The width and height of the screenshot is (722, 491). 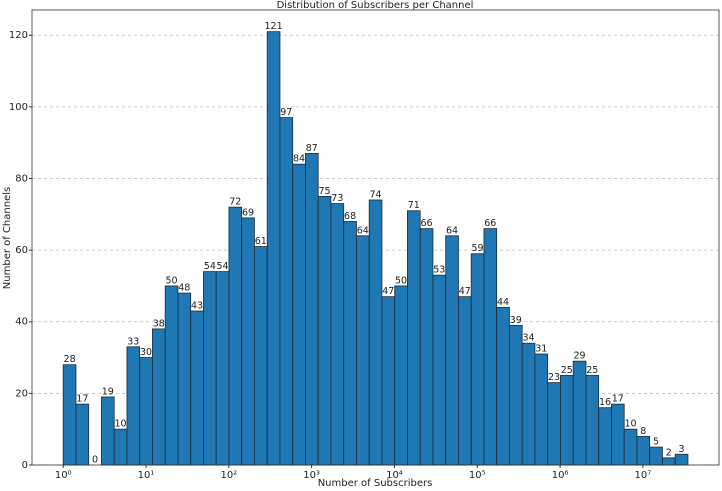 What do you see at coordinates (656, 442) in the screenshot?
I see `value-label: 5` at bounding box center [656, 442].